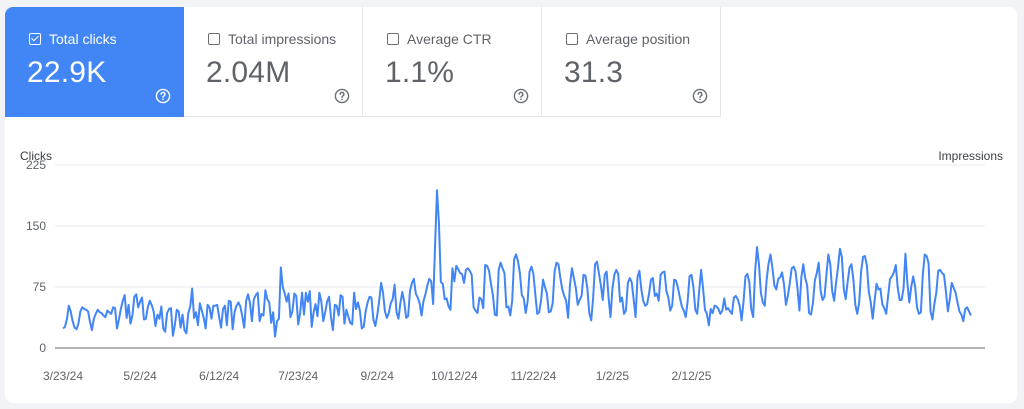 This screenshot has height=409, width=1024. What do you see at coordinates (36, 226) in the screenshot?
I see `y-tick-label: 150` at bounding box center [36, 226].